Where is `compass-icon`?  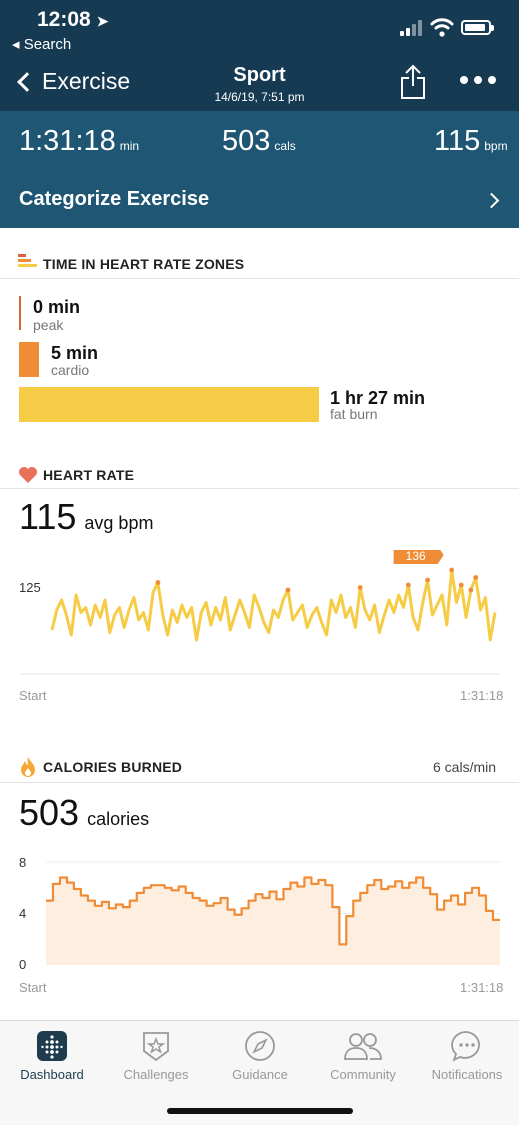 compass-icon is located at coordinates (260, 1046).